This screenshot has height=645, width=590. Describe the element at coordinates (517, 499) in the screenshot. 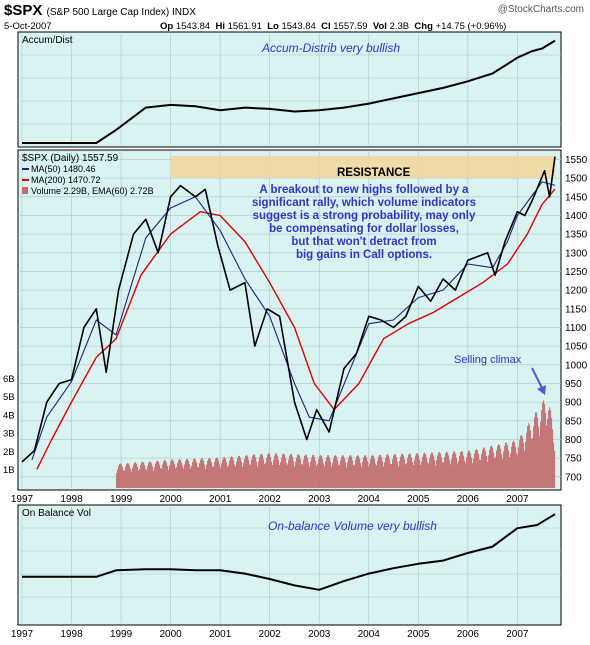

I see `x-tick-label: 2007` at that location.